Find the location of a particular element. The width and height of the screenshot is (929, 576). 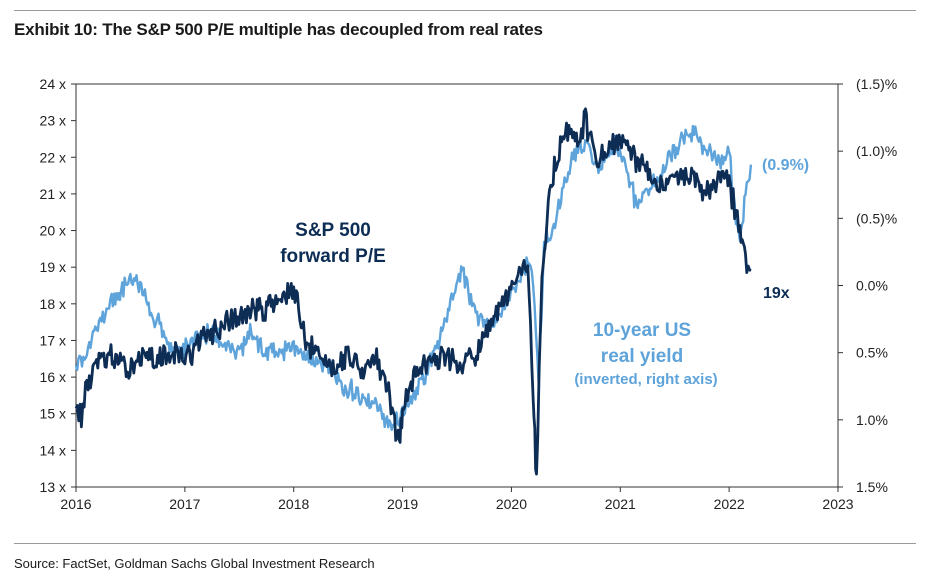

x-tick-label: 2018 is located at coordinates (293, 504).